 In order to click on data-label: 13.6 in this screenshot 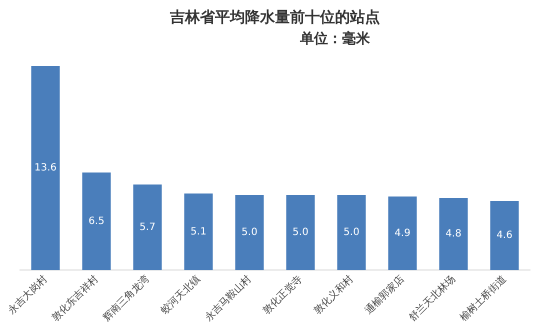, I will do `click(45, 168)`.